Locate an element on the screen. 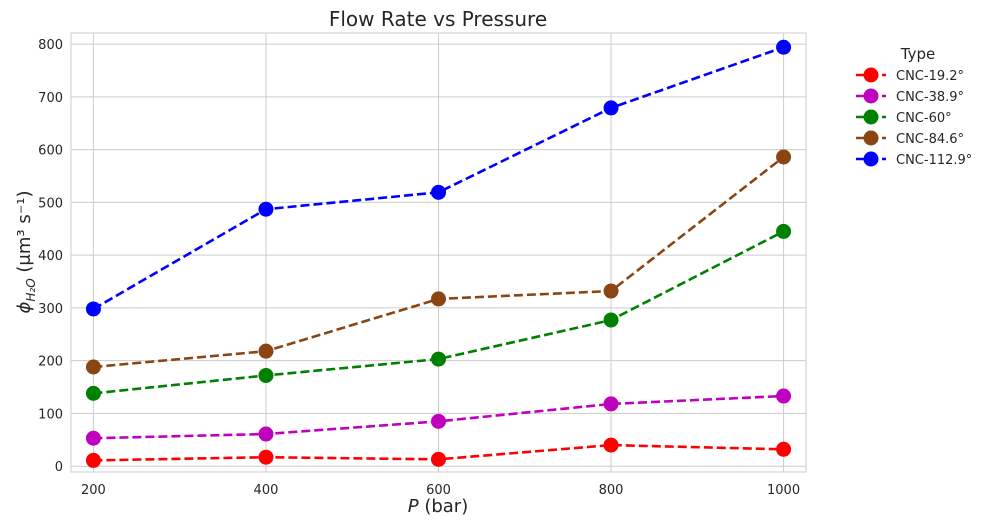 Image resolution: width=997 pixels, height=530 pixels. legend-entry: CNC-84.6° is located at coordinates (910, 138).